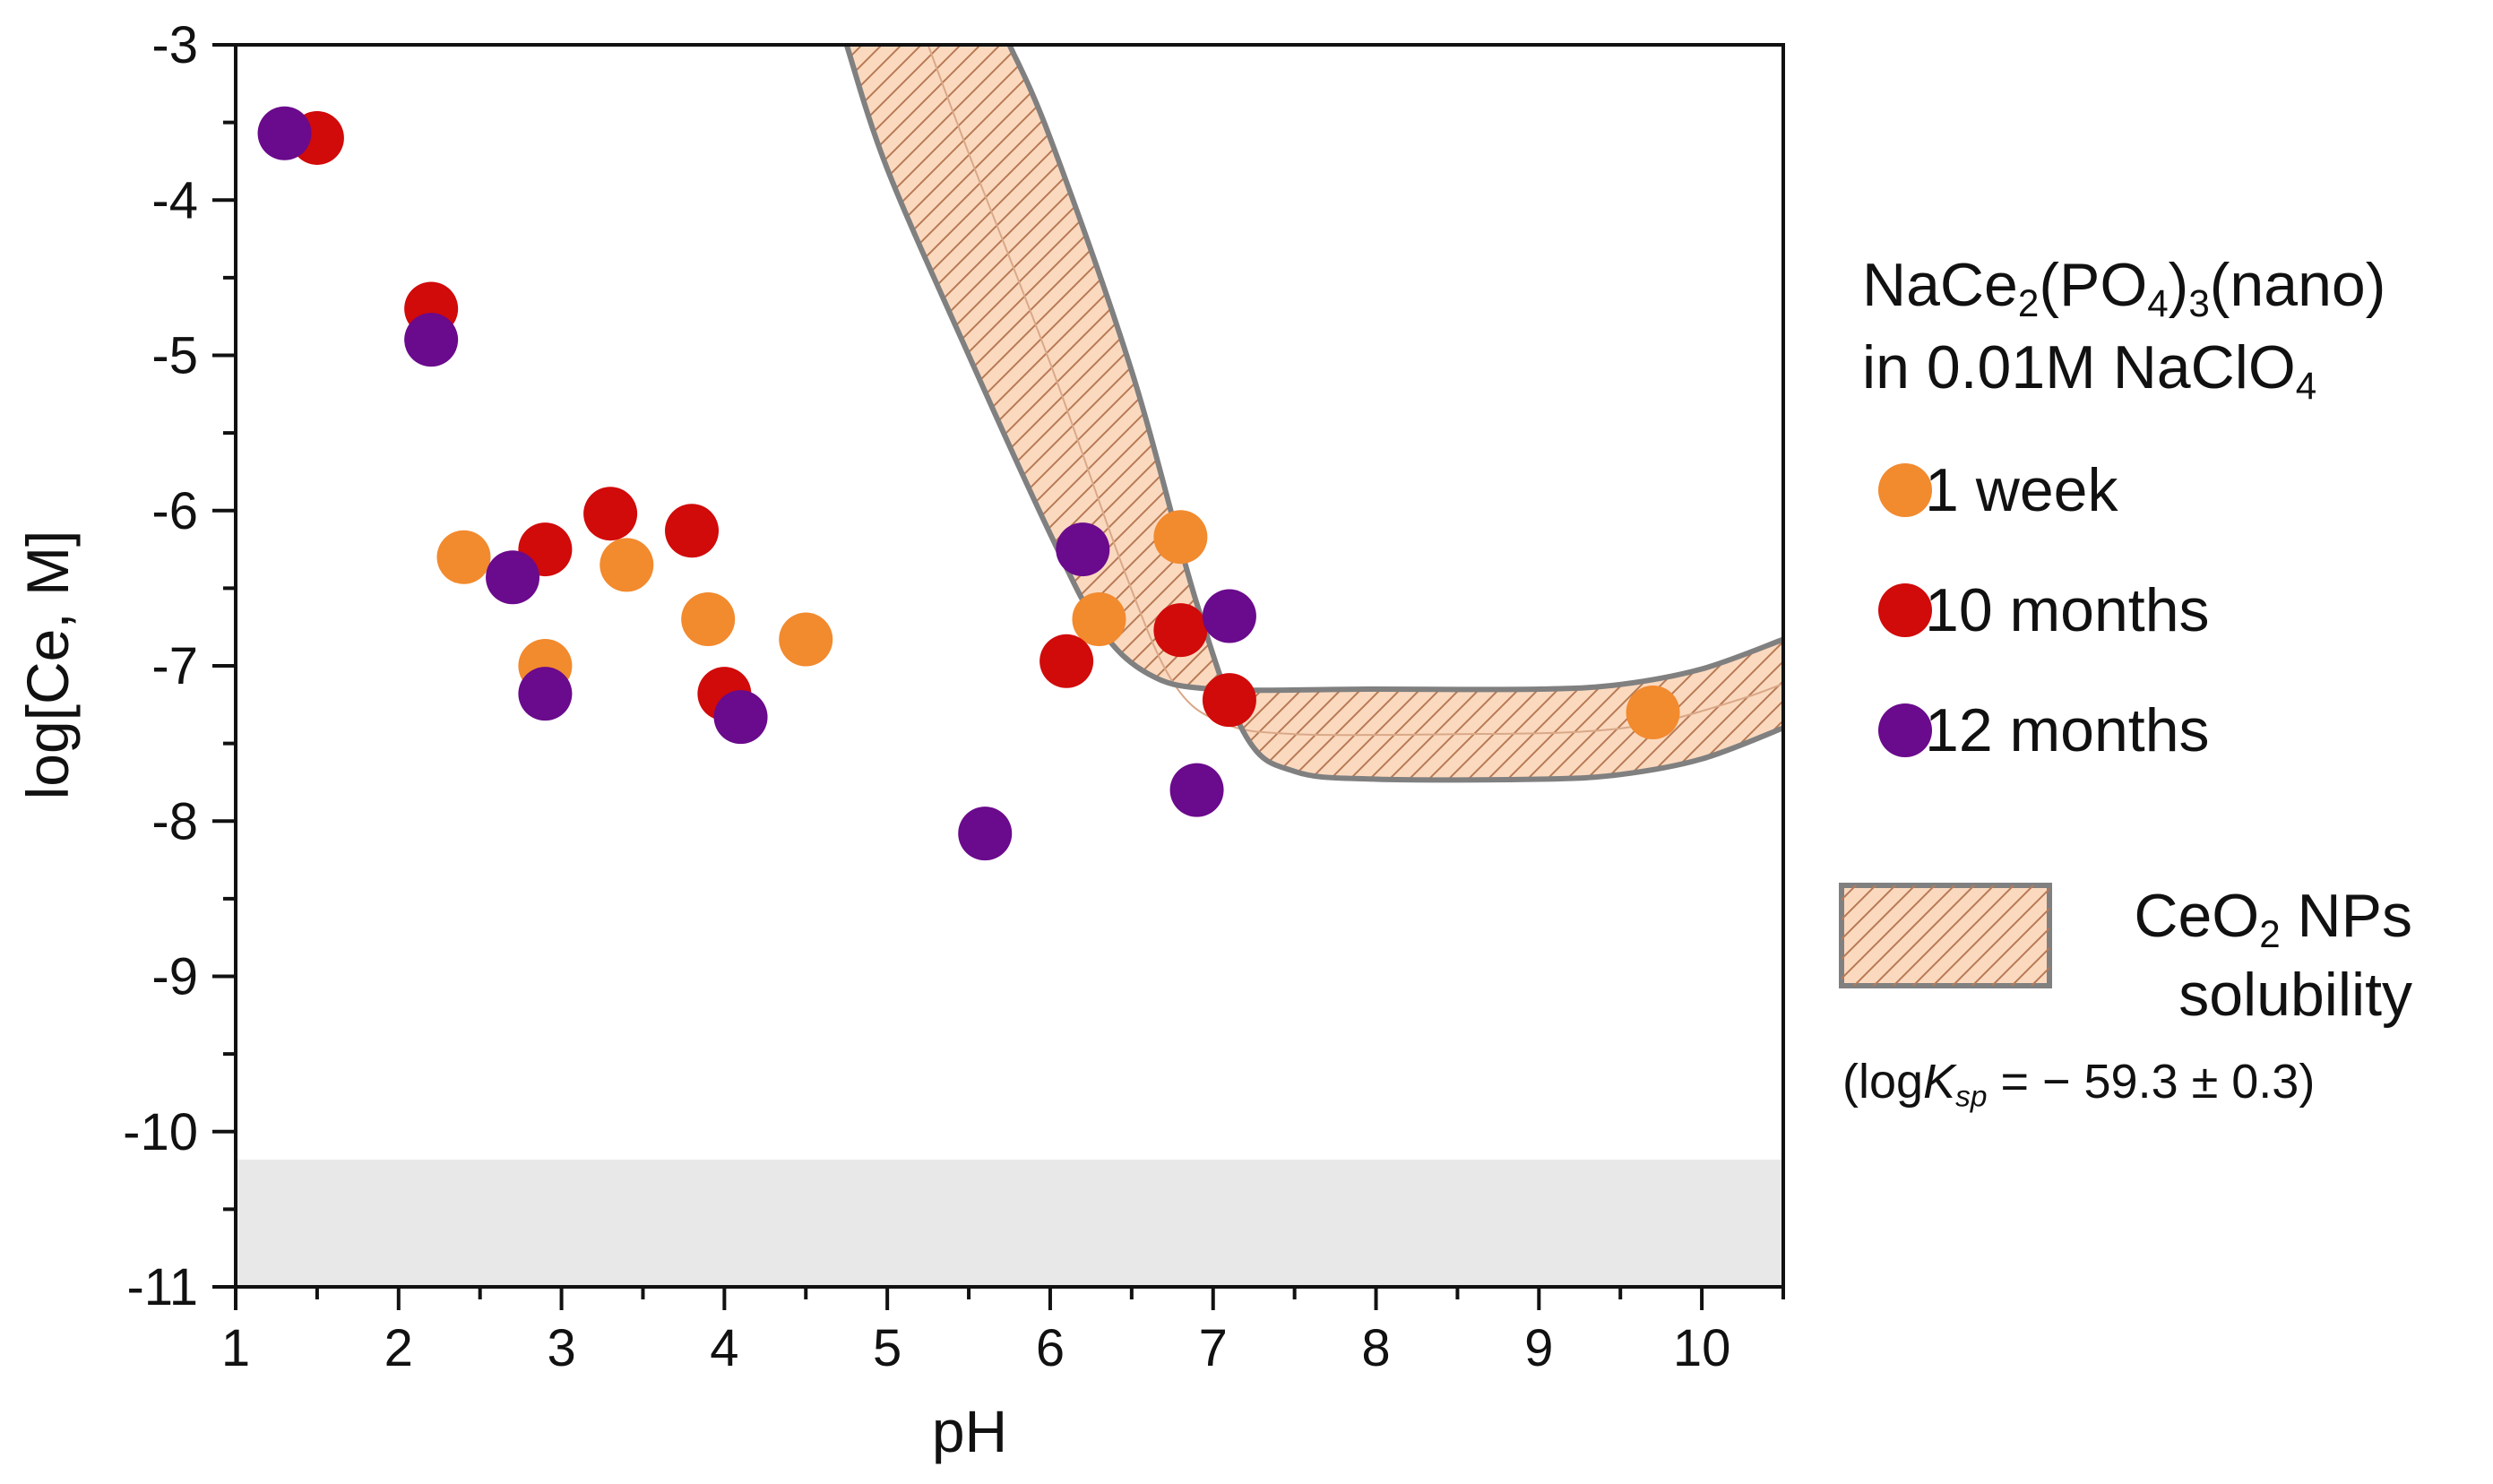 The width and height of the screenshot is (2493, 1484). What do you see at coordinates (174, 977) in the screenshot?
I see `y-tick-label: -9` at bounding box center [174, 977].